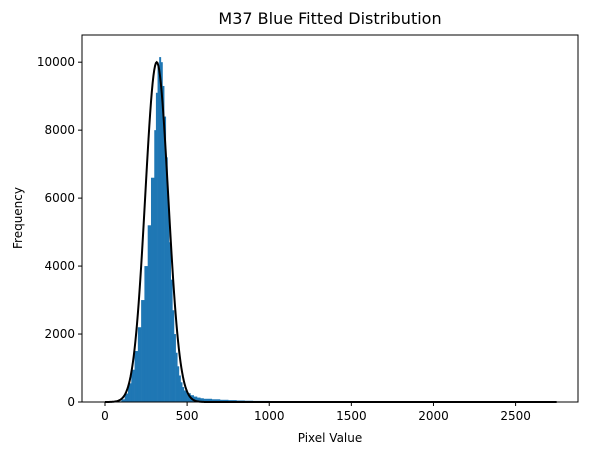 This screenshot has height=455, width=589. Describe the element at coordinates (56, 62) in the screenshot. I see `y-tick-label: 10000` at that location.